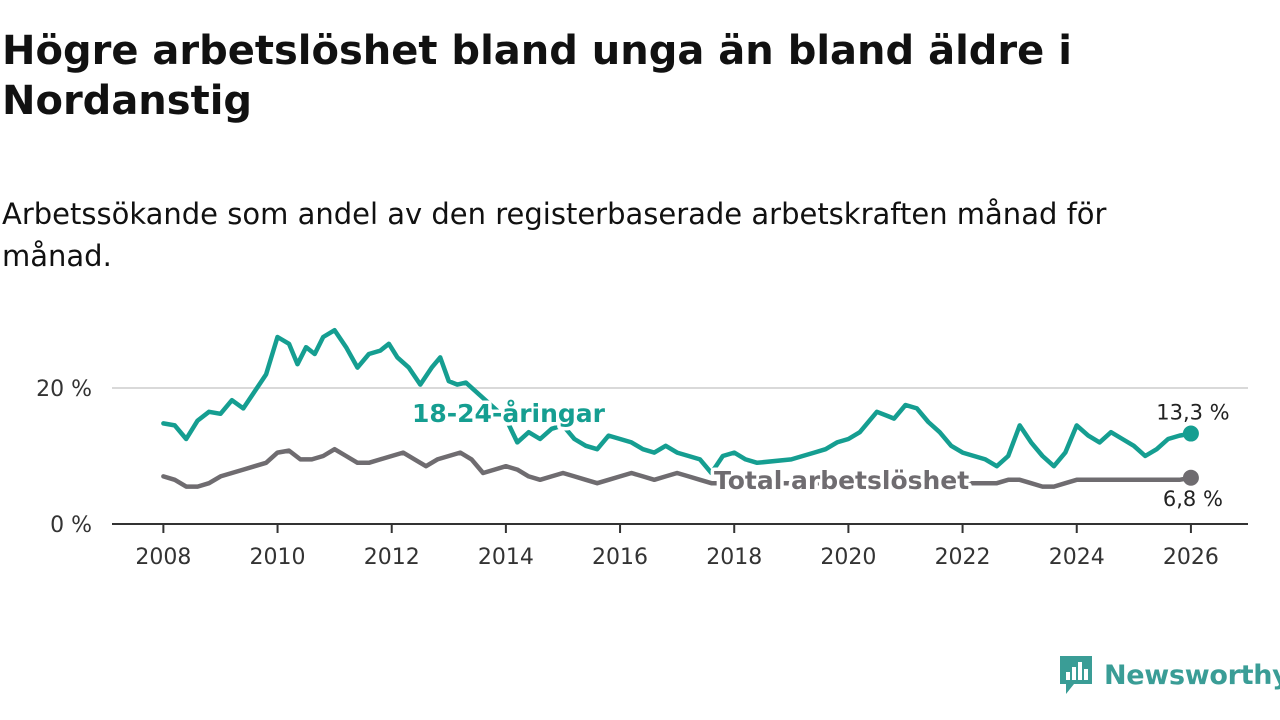 Image resolution: width=1280 pixels, height=720 pixels. I want to click on x-tick-label: 2012, so click(392, 557).